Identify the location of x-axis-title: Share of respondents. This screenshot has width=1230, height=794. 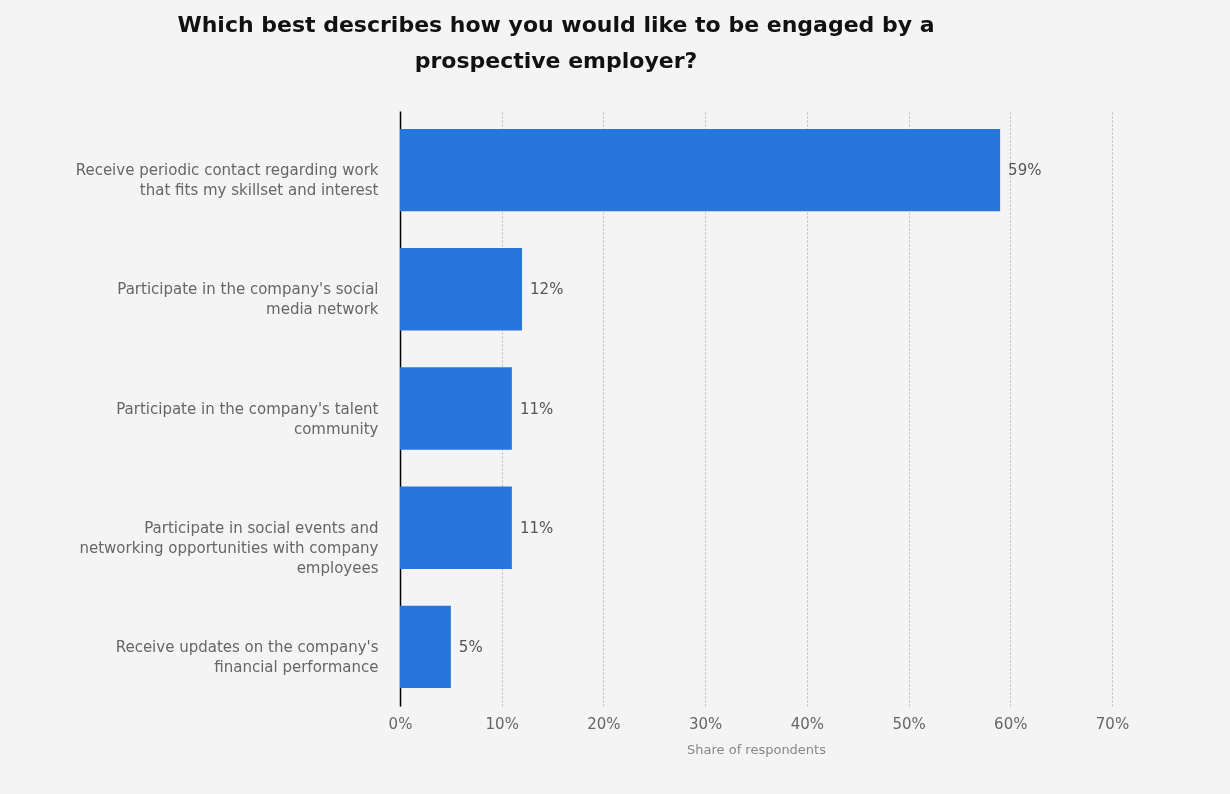
(757, 749).